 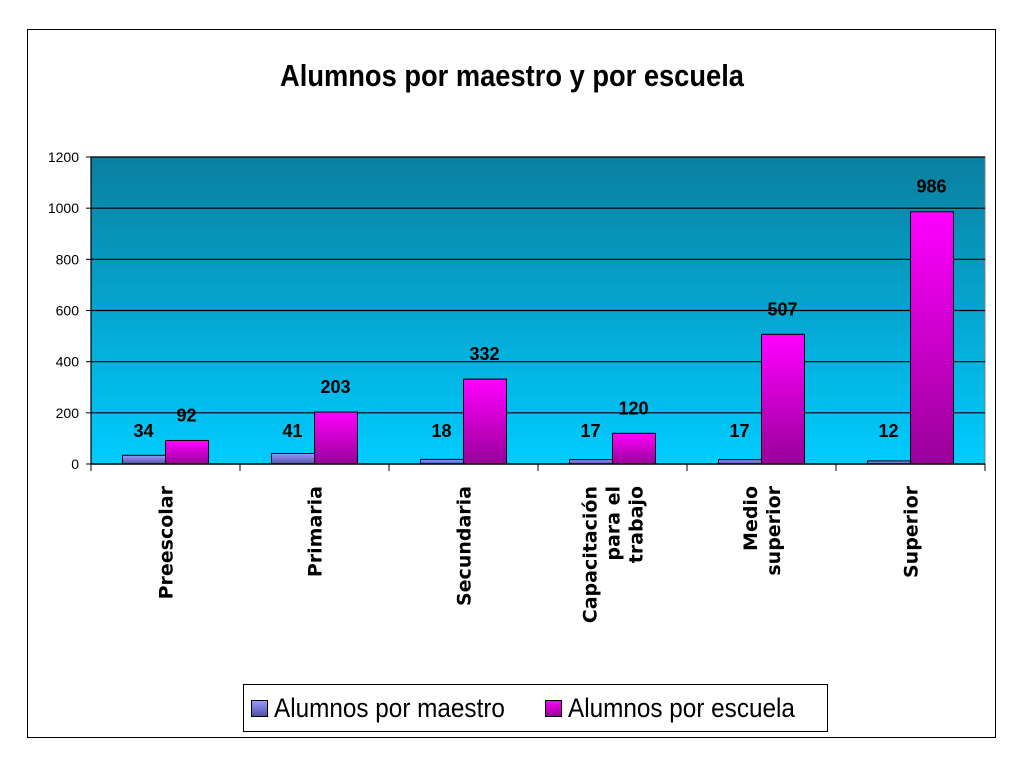 What do you see at coordinates (739, 431) in the screenshot?
I see `data-label-alumnos-por-maestro-medio-superior: 17` at bounding box center [739, 431].